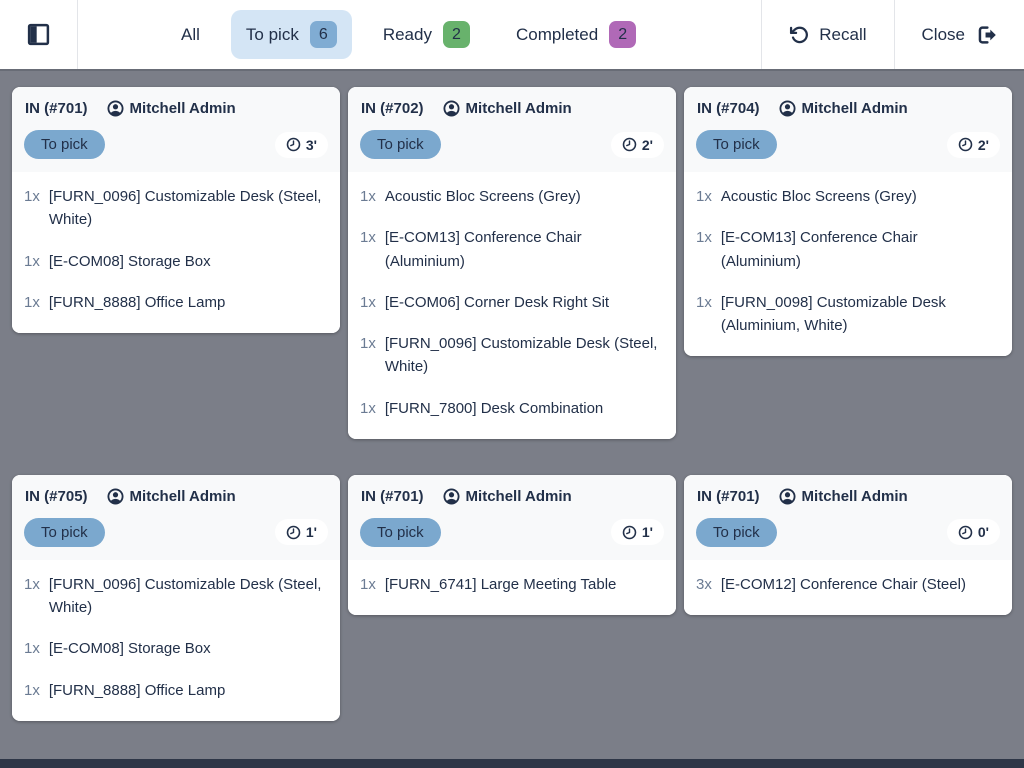  What do you see at coordinates (704, 584) in the screenshot?
I see `product-qty: 3x` at bounding box center [704, 584].